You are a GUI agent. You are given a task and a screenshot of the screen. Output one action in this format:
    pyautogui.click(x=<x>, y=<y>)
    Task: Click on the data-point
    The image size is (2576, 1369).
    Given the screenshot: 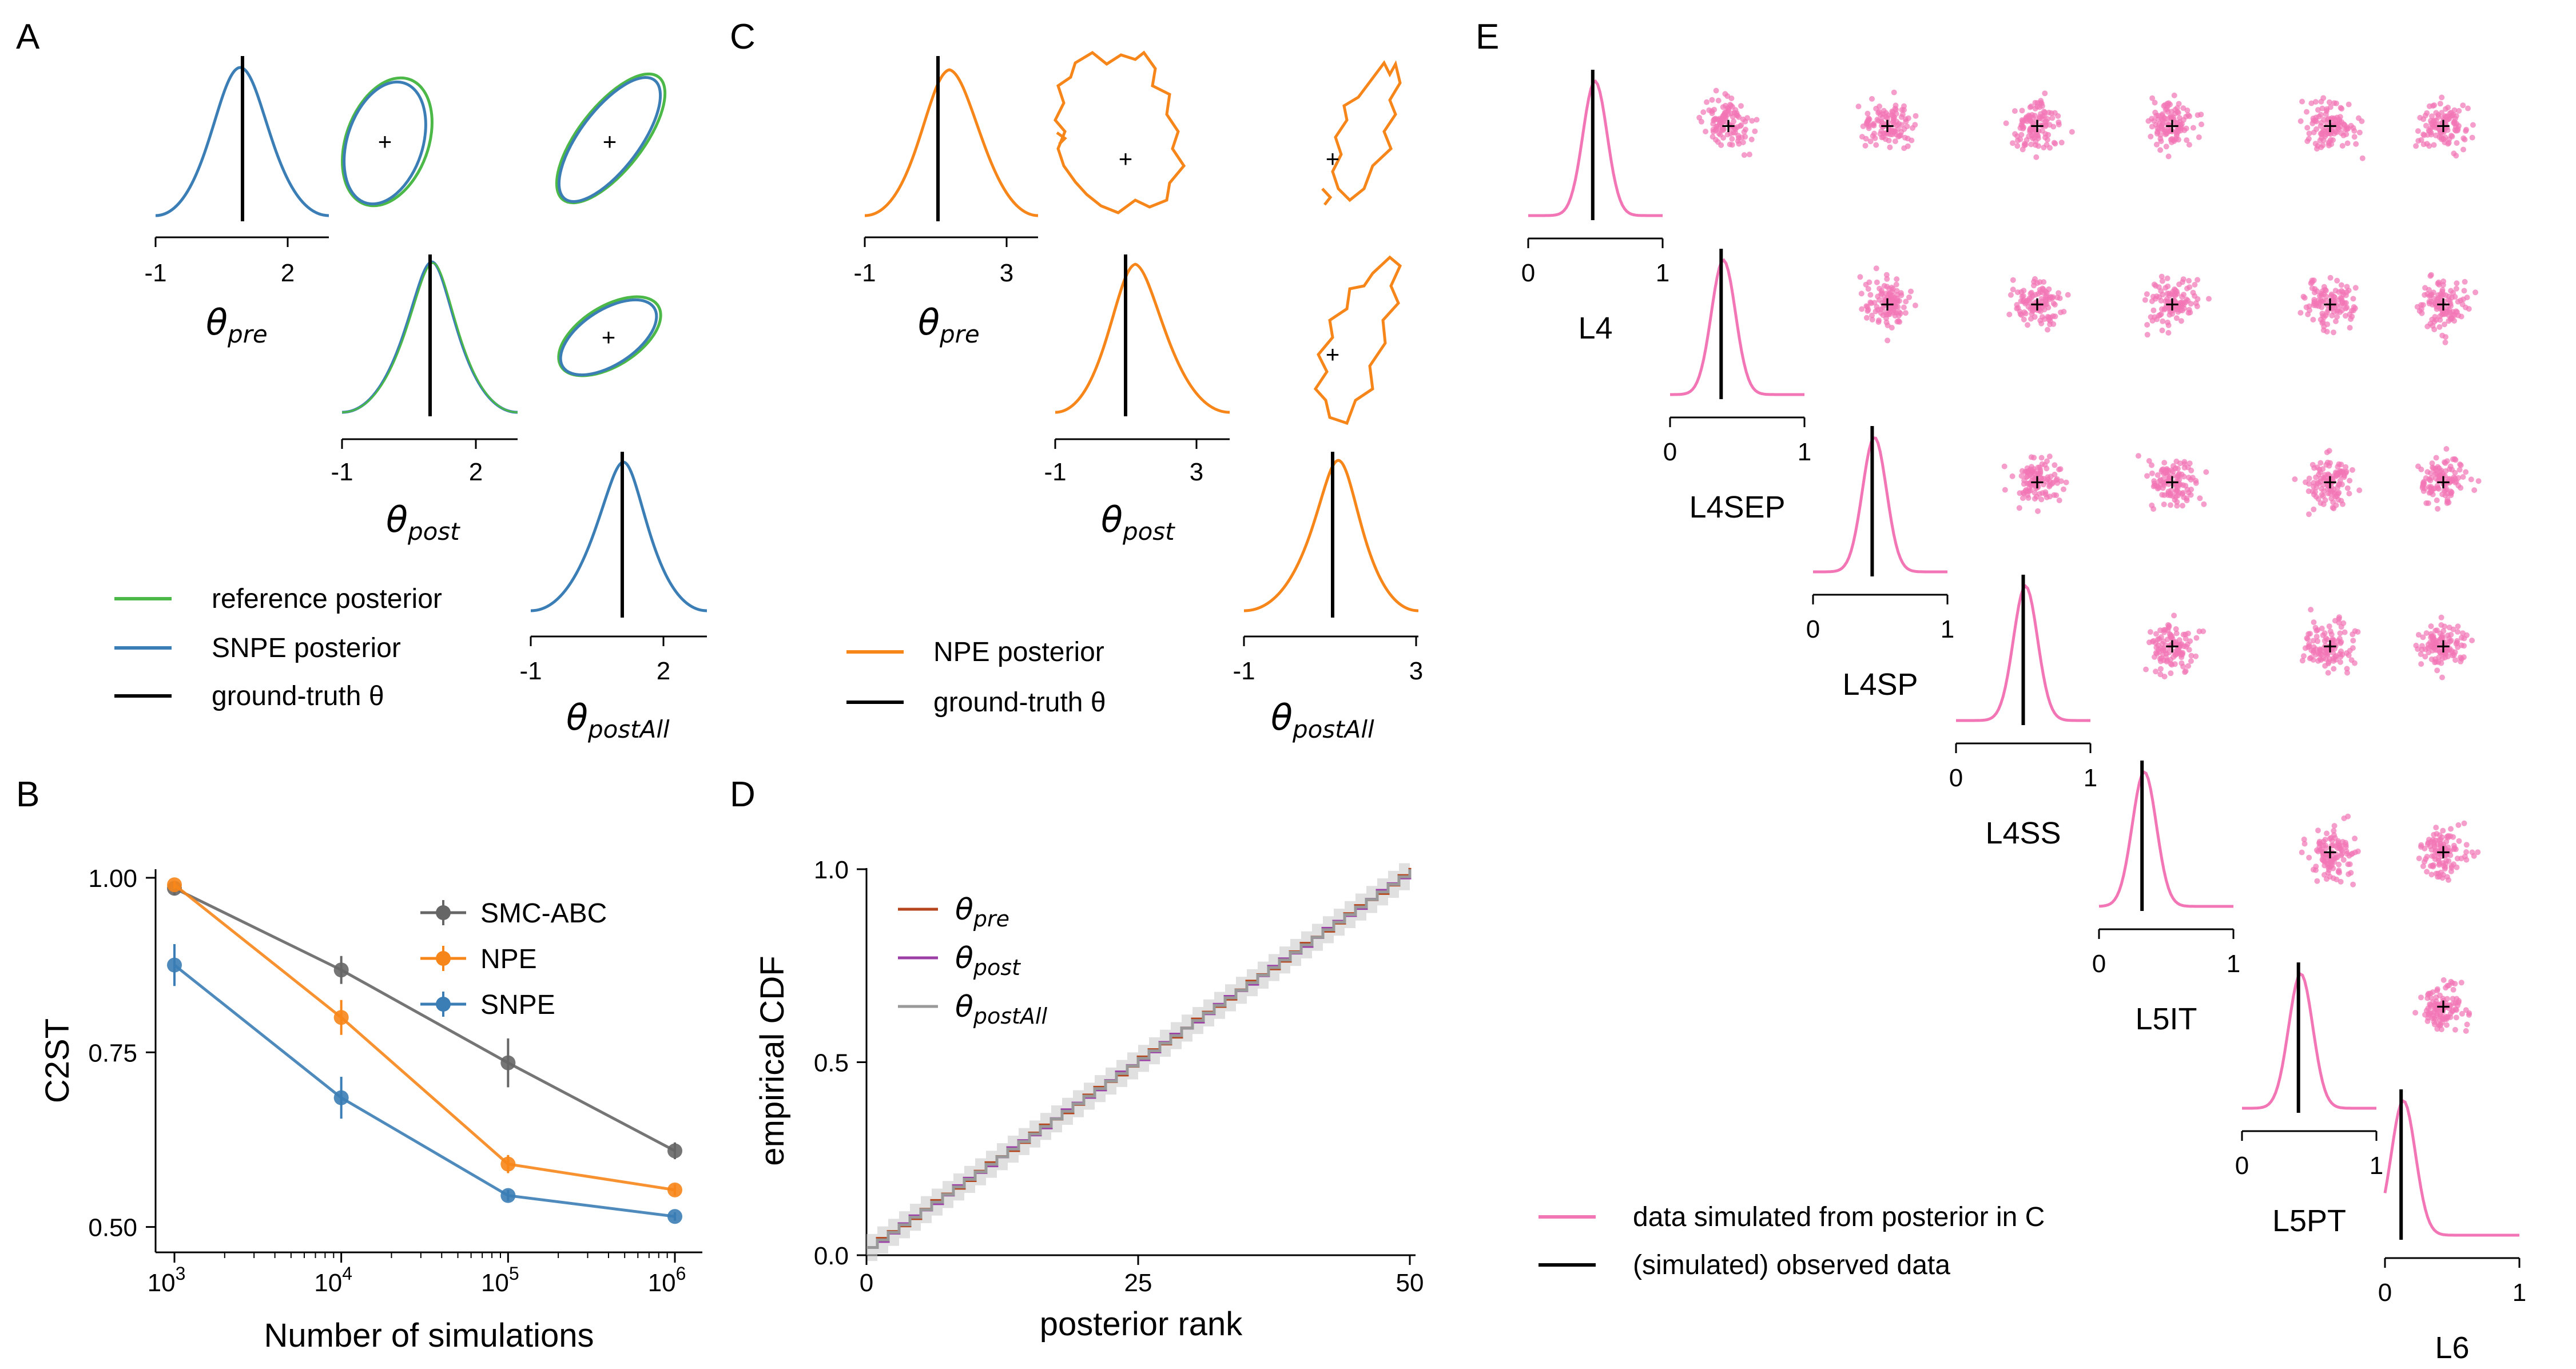 What is the action you would take?
    pyautogui.click(x=341, y=1098)
    